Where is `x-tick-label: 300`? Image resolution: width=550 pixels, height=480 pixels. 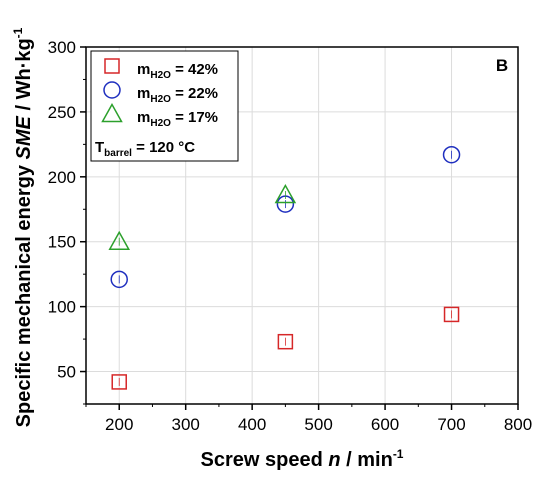
x-tick-label: 300 is located at coordinates (186, 424).